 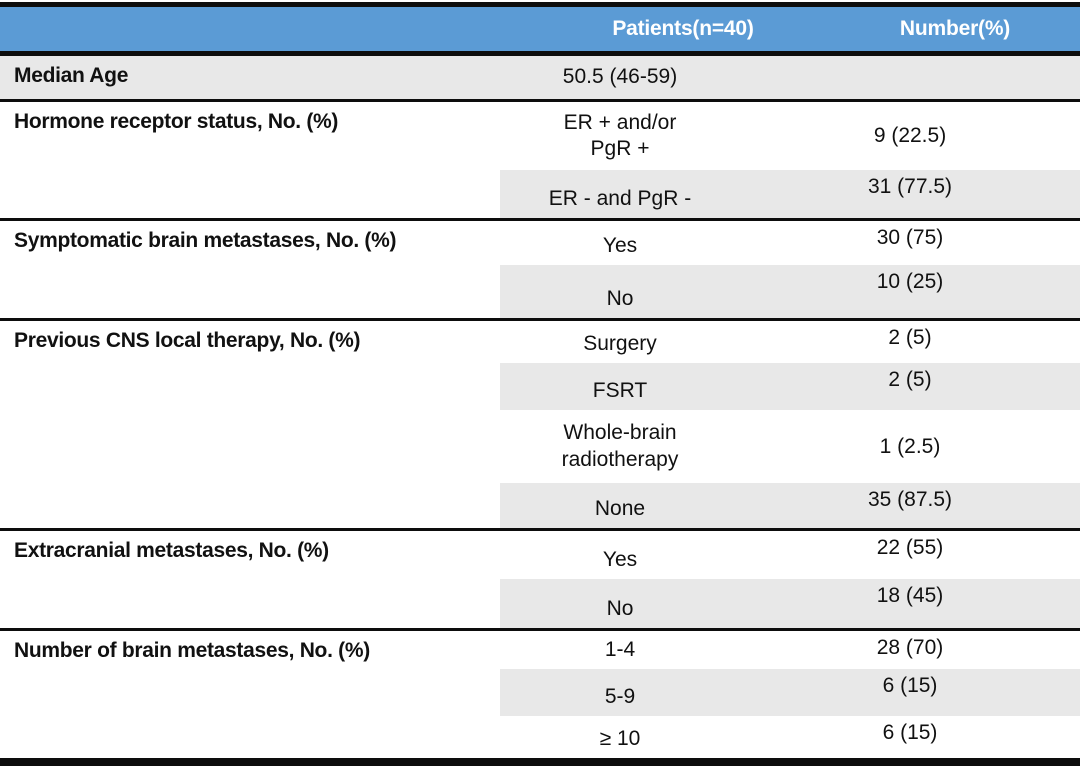 I want to click on table-row: Yes 30 (75), so click(x=790, y=243).